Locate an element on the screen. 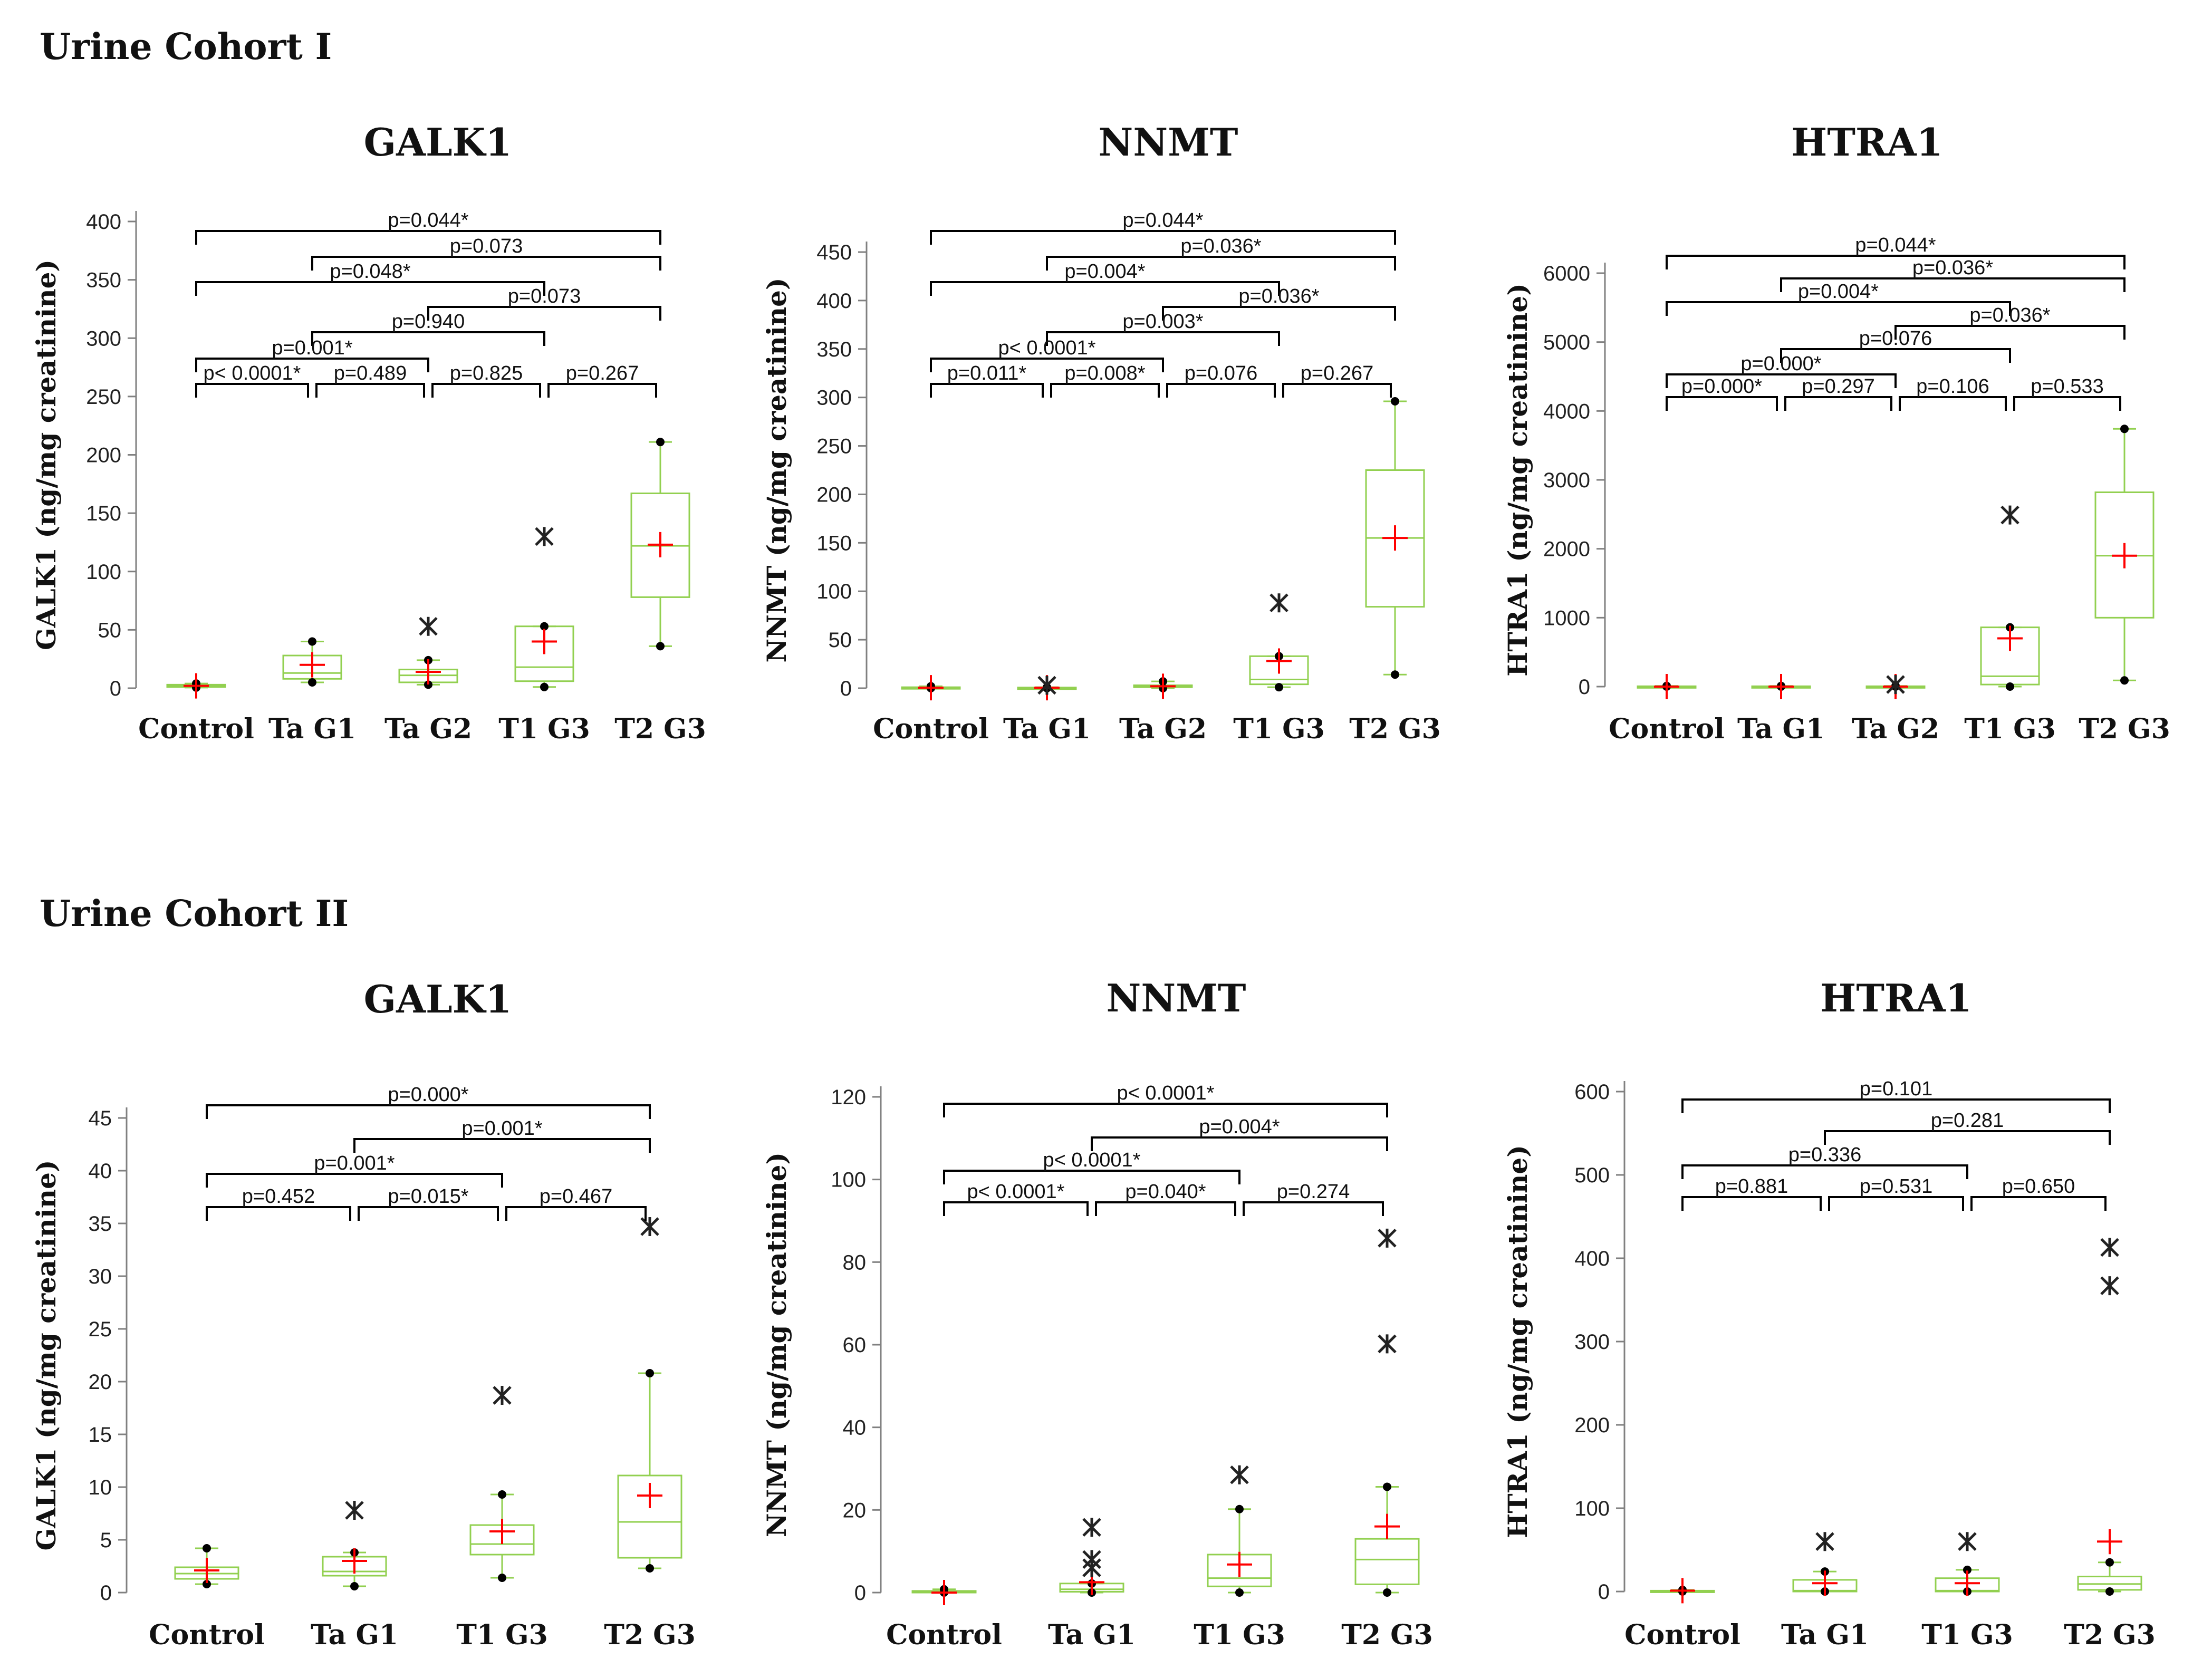  y-tick-label: 35 is located at coordinates (100, 1224).